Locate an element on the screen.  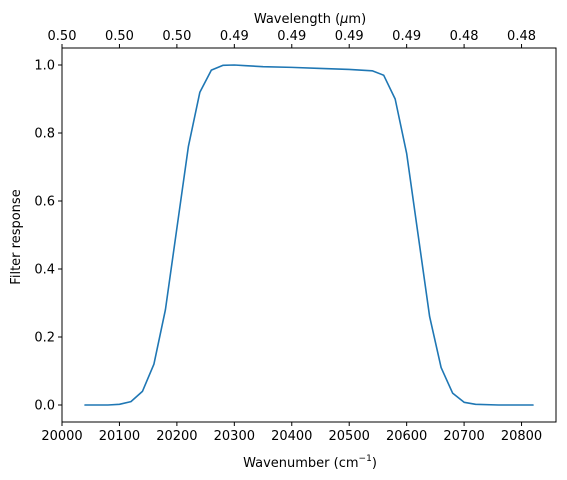
y-tick-label: 0.2 is located at coordinates (44, 338).